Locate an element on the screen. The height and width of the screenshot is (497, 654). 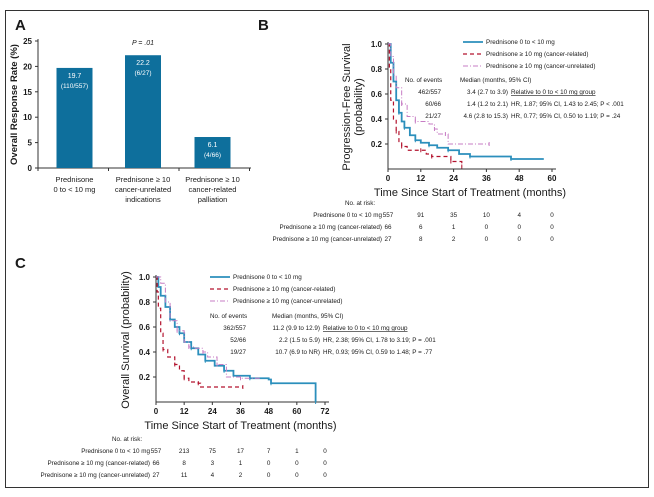
at-risk-group-label: Prednisone ≥ 10 mg (cancer-related) is located at coordinates (98, 463).